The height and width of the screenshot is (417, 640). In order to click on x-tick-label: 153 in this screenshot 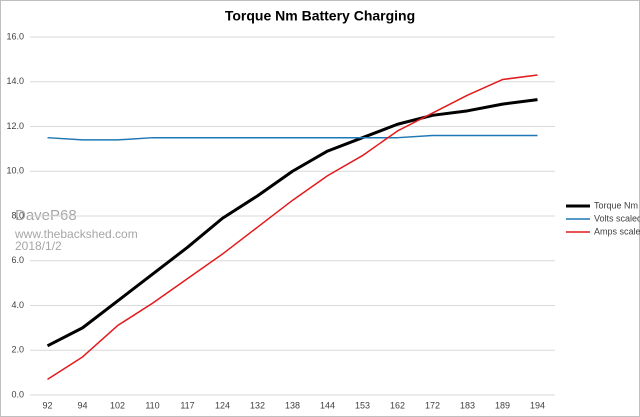, I will do `click(362, 405)`.